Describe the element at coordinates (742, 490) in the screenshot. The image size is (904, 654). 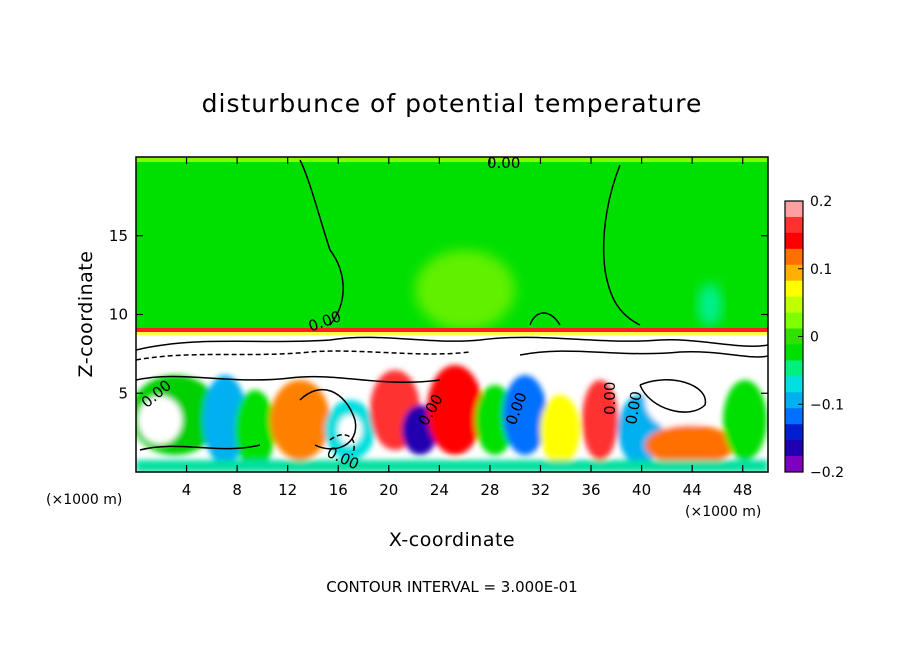
I see `x-tick-label: 48` at that location.